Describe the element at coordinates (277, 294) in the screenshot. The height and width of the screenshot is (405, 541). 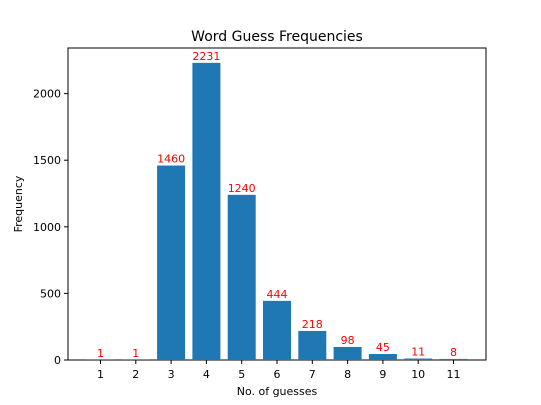
I see `data-label-6: 444` at that location.